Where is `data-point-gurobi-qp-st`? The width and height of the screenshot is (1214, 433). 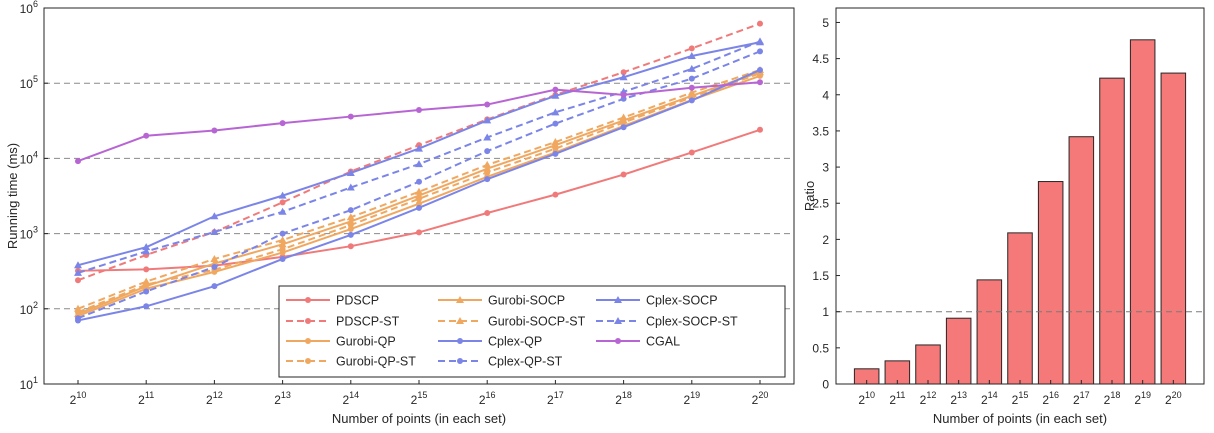
data-point-gurobi-qp-st is located at coordinates (282, 249).